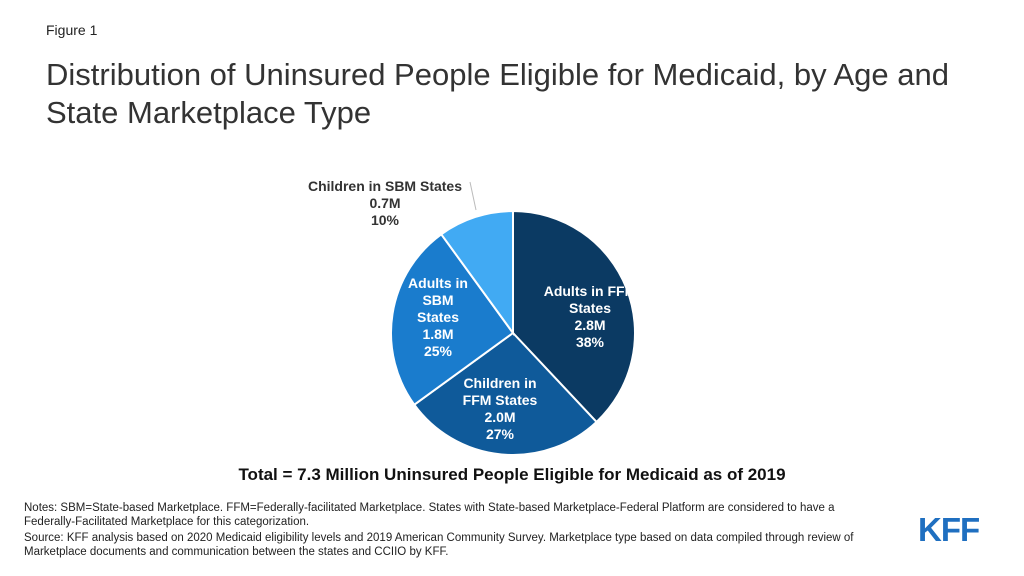 The image size is (1024, 576). I want to click on figure-label: Figure 1, so click(72, 30).